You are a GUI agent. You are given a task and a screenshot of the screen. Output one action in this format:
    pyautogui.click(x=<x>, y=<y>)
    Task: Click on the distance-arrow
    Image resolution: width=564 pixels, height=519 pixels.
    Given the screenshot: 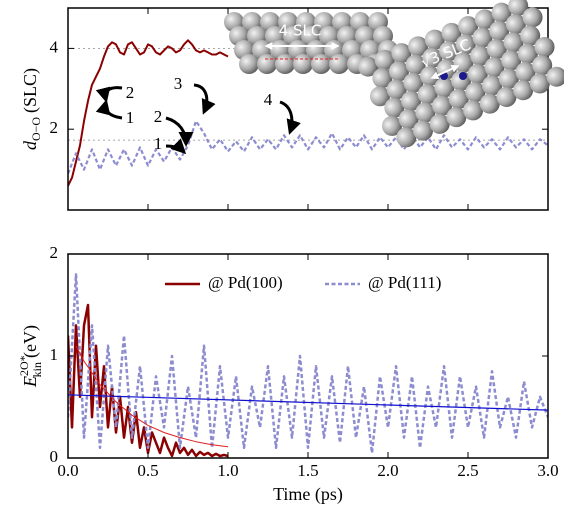 What is the action you would take?
    pyautogui.click(x=445, y=72)
    